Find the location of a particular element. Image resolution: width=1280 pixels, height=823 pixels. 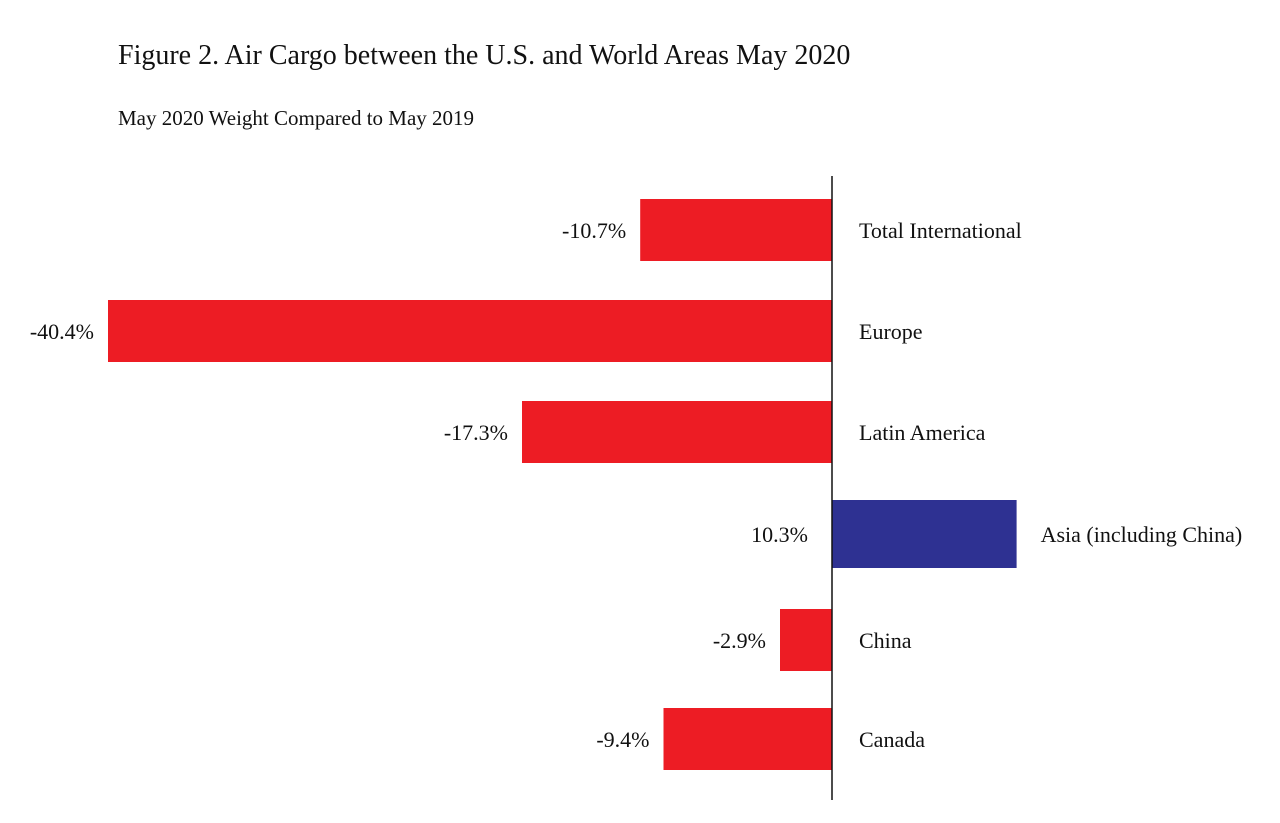

category-label: Total International is located at coordinates (940, 230).